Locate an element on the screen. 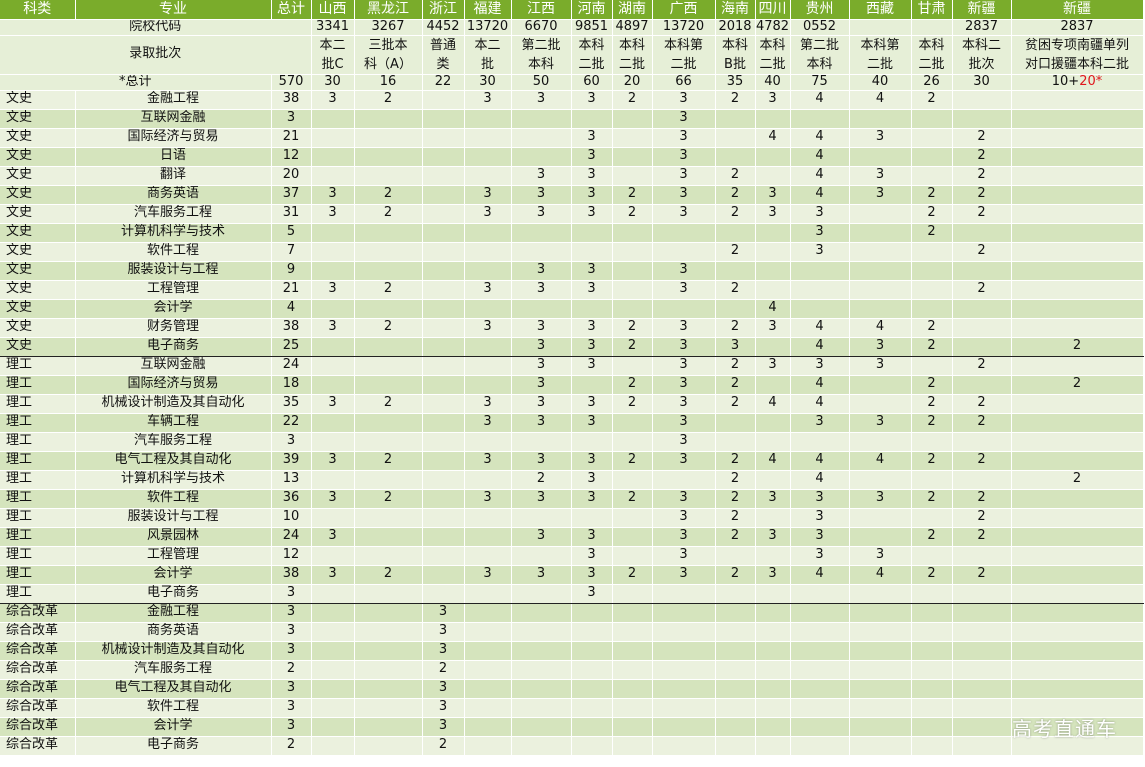 The image size is (1145, 767). column-header: 浙江 is located at coordinates (443, 10).